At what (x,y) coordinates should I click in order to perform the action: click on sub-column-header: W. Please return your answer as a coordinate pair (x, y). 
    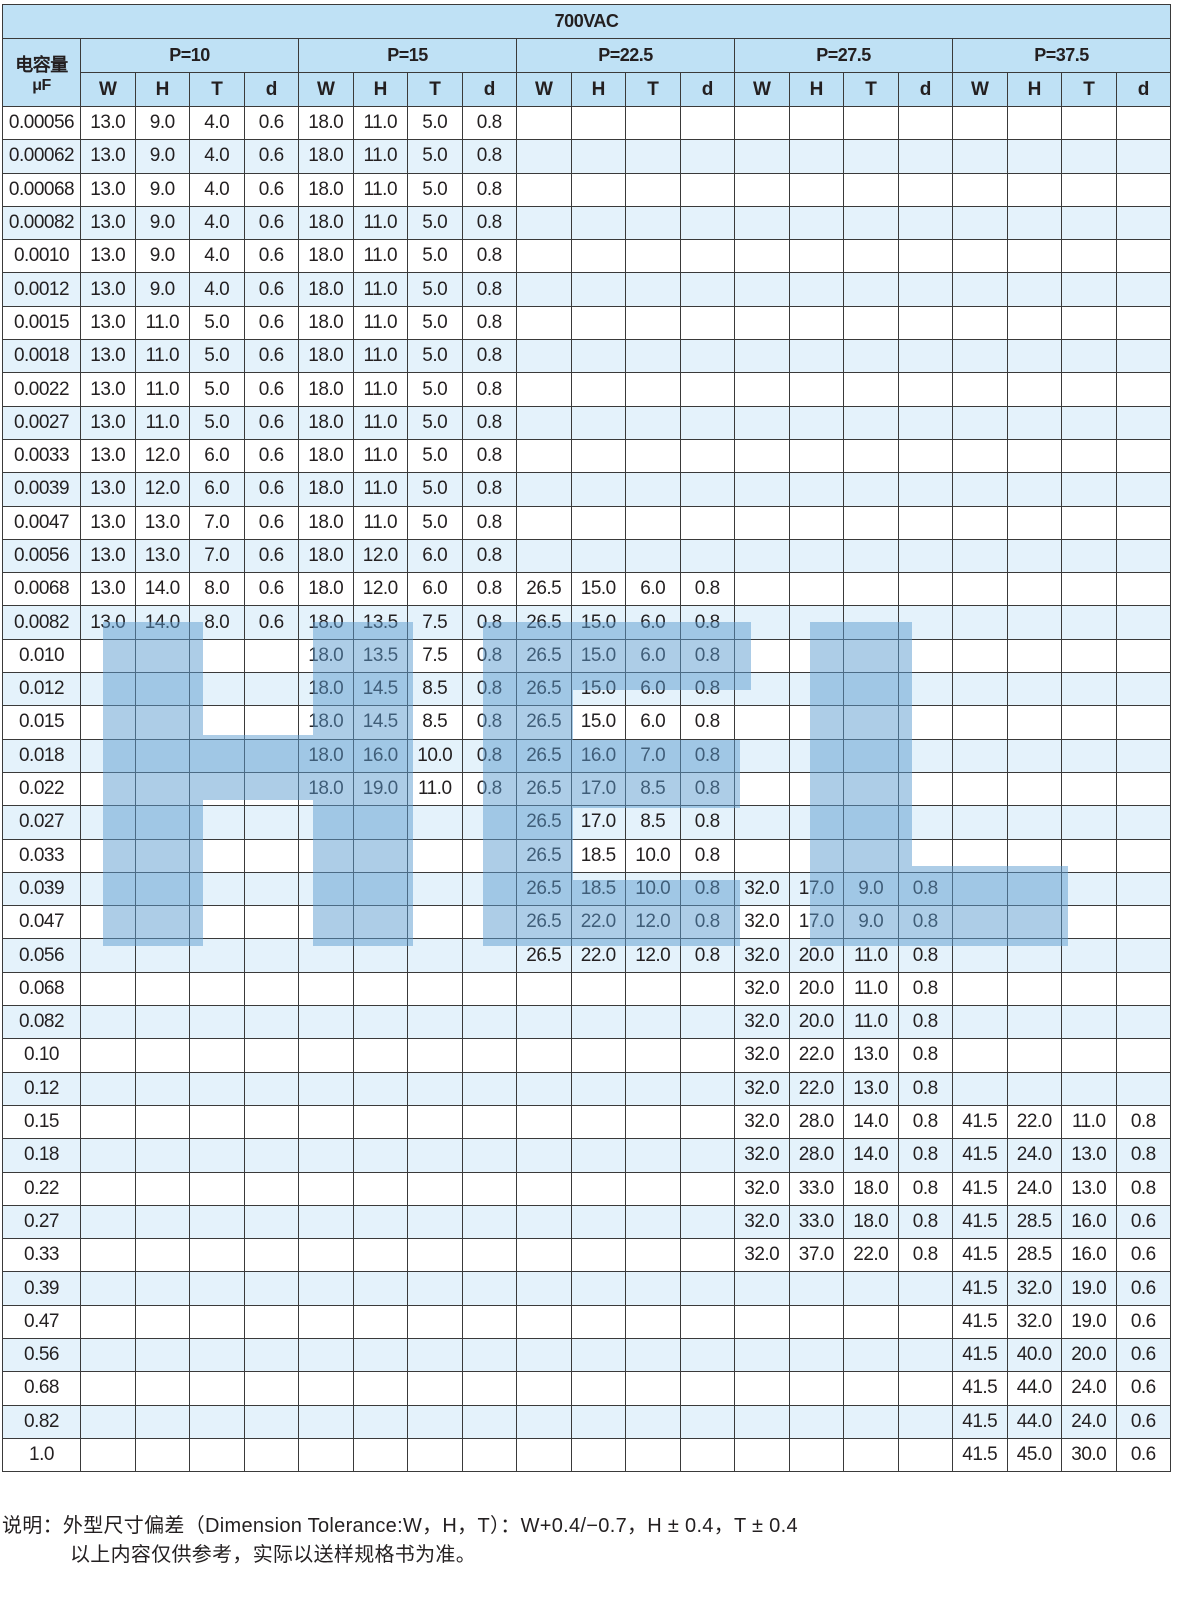
    Looking at the image, I should click on (108, 89).